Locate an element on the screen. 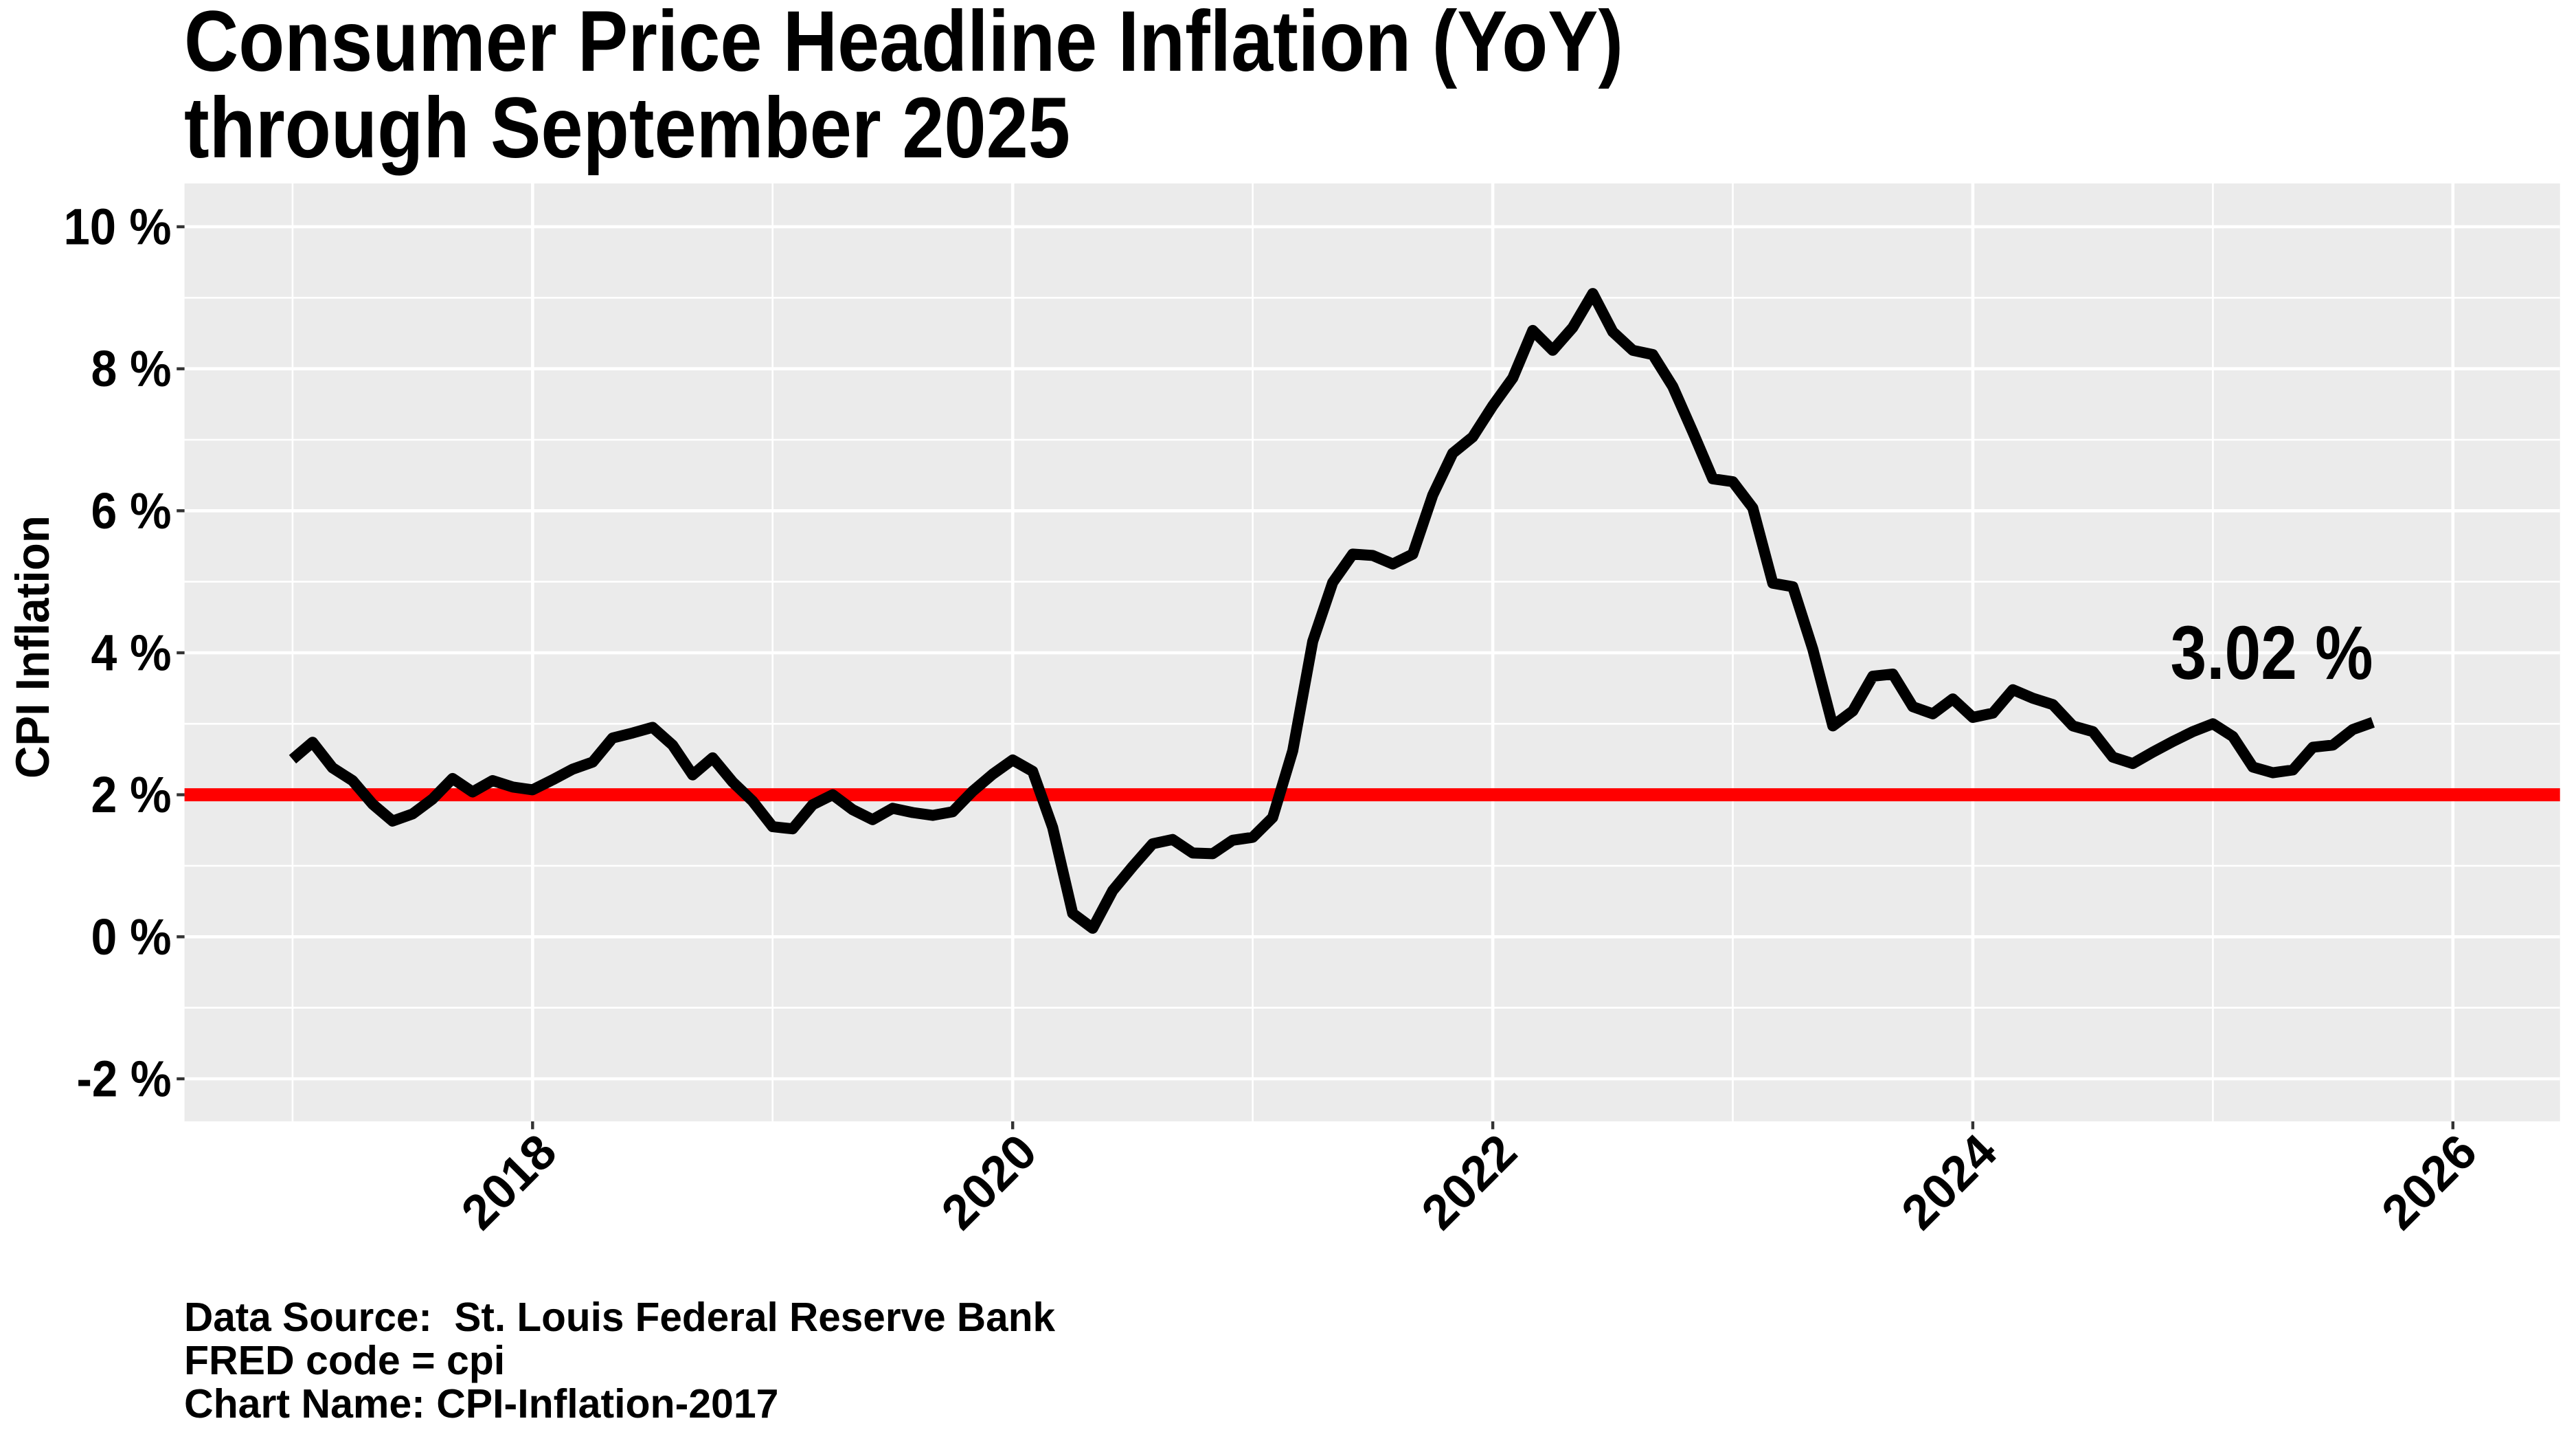 The image size is (2576, 1443). svg-text: -2 % is located at coordinates (124, 1079).